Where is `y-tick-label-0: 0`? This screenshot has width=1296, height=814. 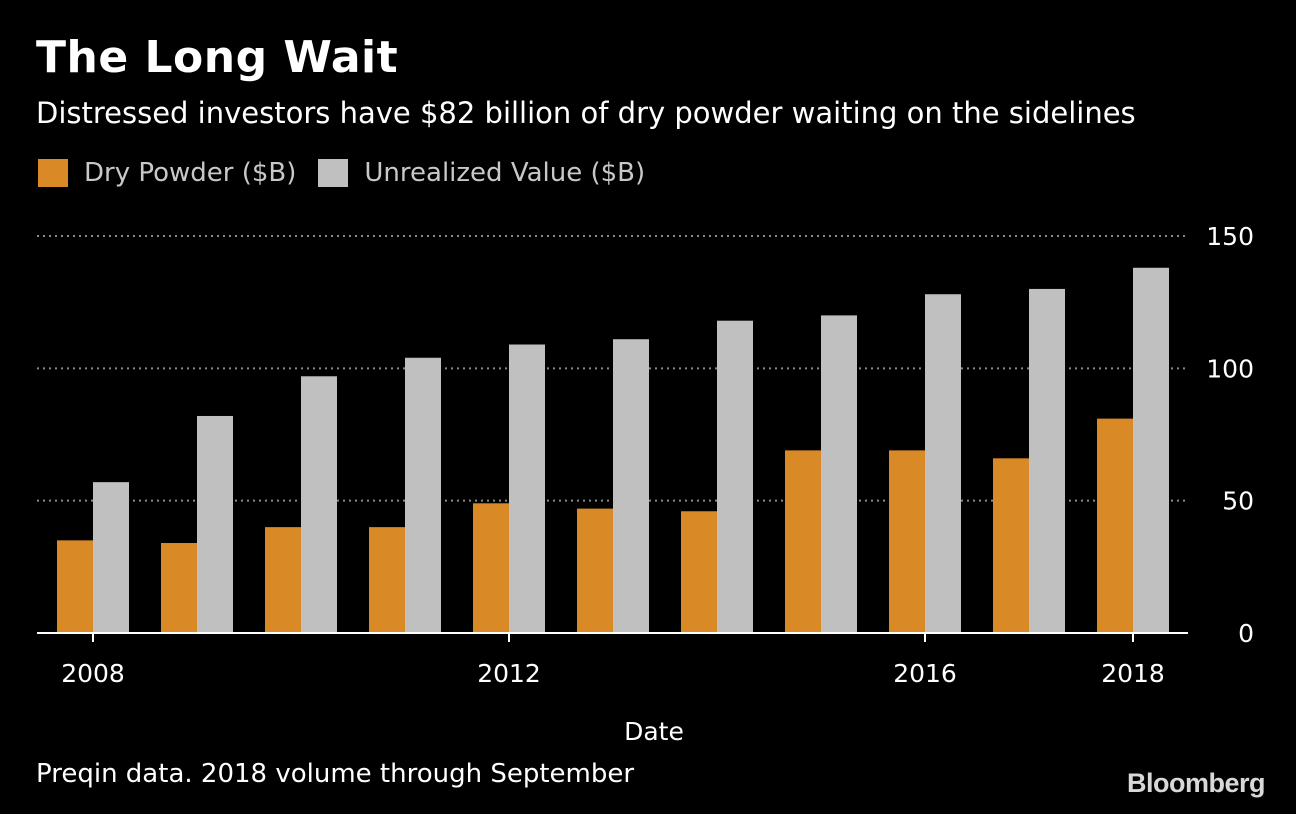
y-tick-label-0: 0 is located at coordinates (1246, 633).